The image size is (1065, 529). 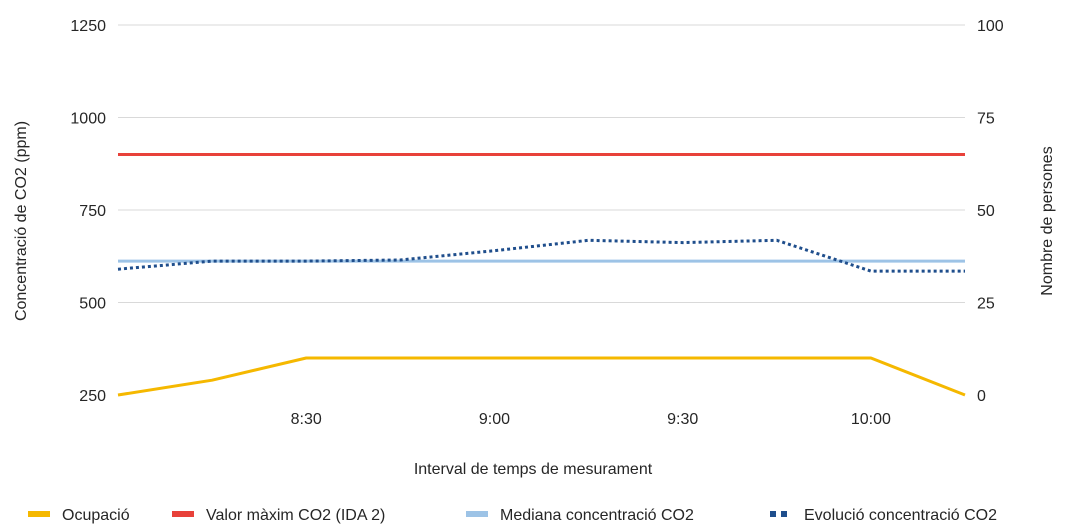 What do you see at coordinates (682, 419) in the screenshot?
I see `x-tick-label: 9:30` at bounding box center [682, 419].